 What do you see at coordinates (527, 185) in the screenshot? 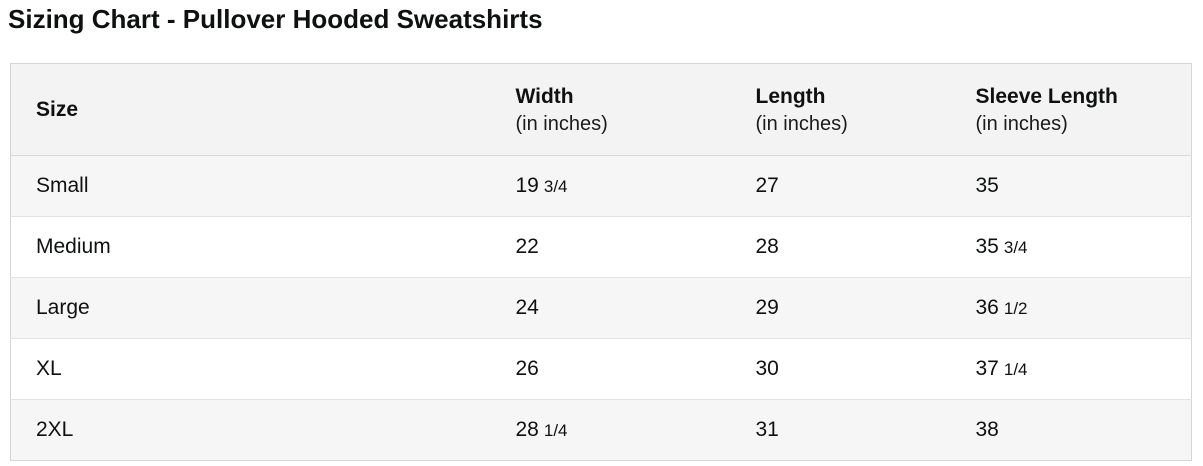
I see `value-main: 19` at bounding box center [527, 185].